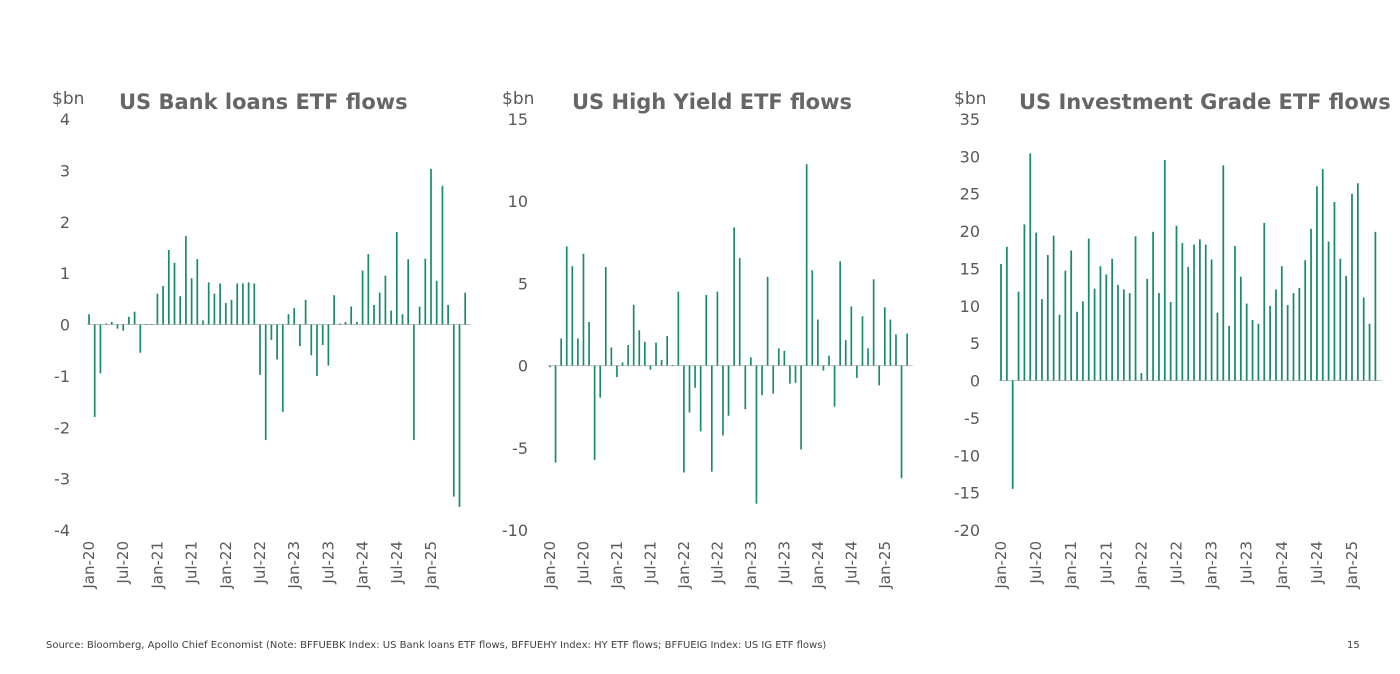 This screenshot has width=1400, height=674. Describe the element at coordinates (431, 565) in the screenshot. I see `chart-bank-loans-xtick: Jan-25` at that location.